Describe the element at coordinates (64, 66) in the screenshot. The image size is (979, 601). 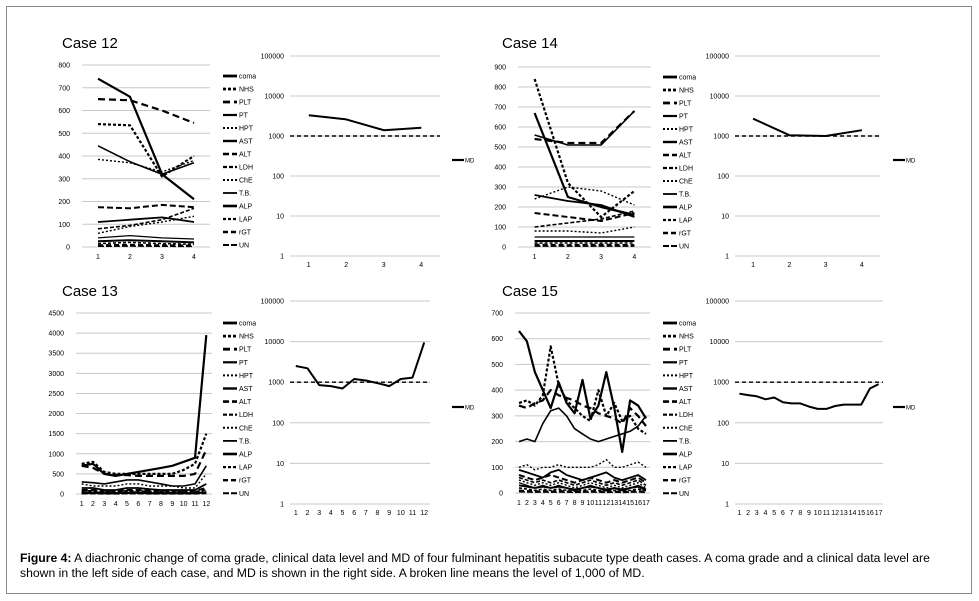
I see `y-tick-label: 800` at that location.